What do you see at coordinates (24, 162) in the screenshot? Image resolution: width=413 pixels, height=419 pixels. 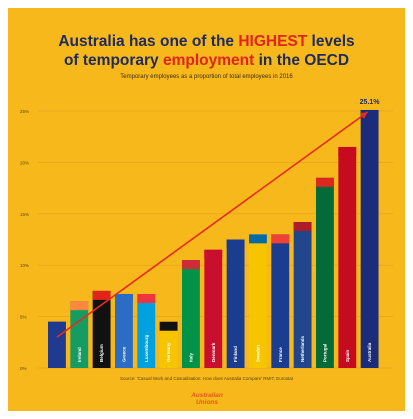 I see `y-tick-label: 20%` at bounding box center [24, 162].